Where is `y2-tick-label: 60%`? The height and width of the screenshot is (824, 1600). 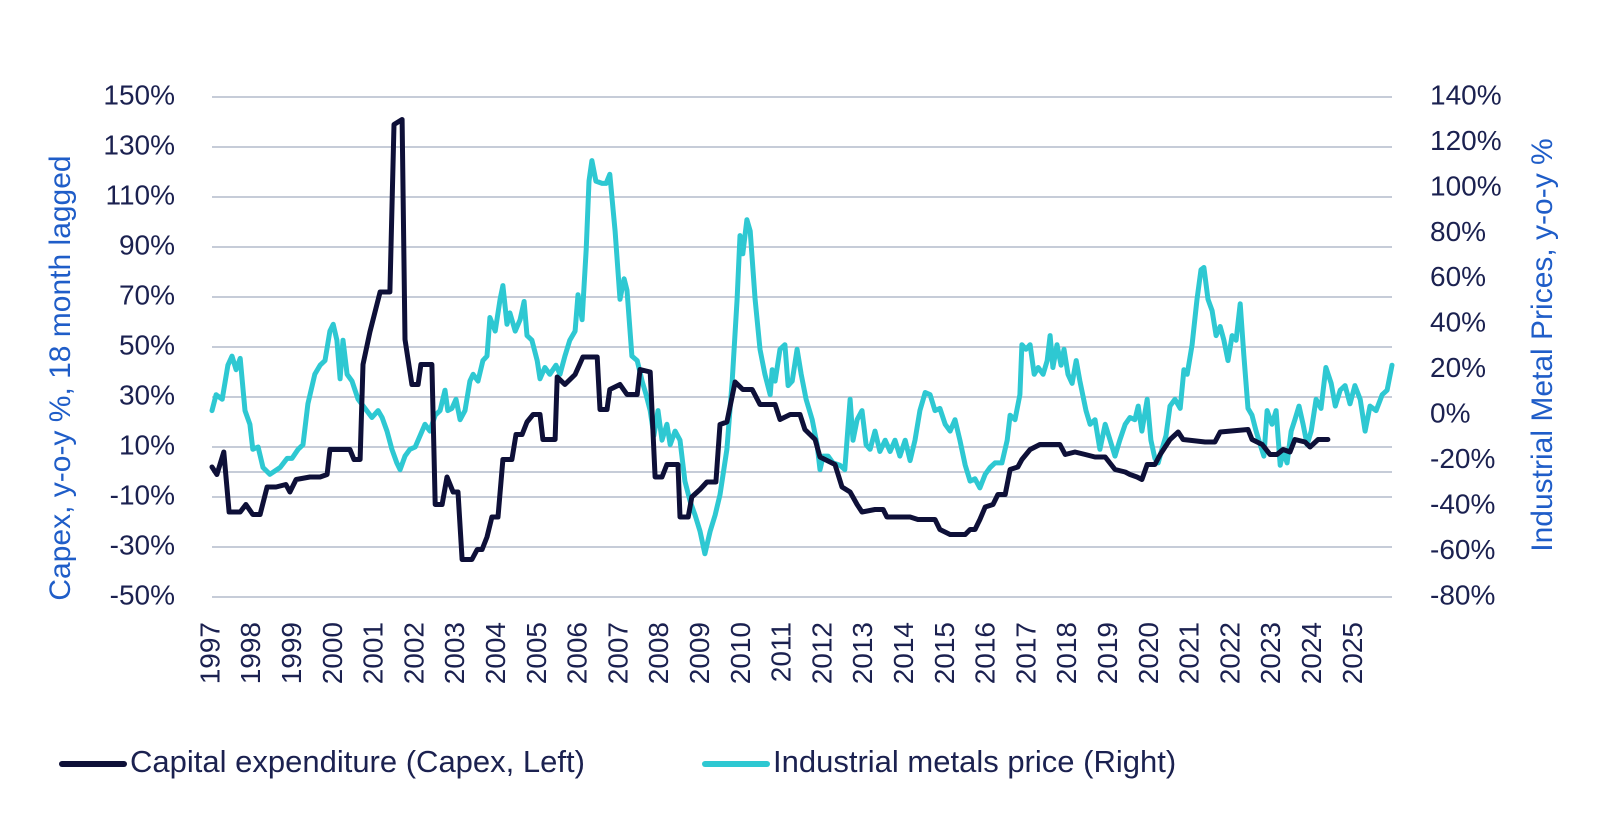 y2-tick-label: 60% is located at coordinates (1458, 276).